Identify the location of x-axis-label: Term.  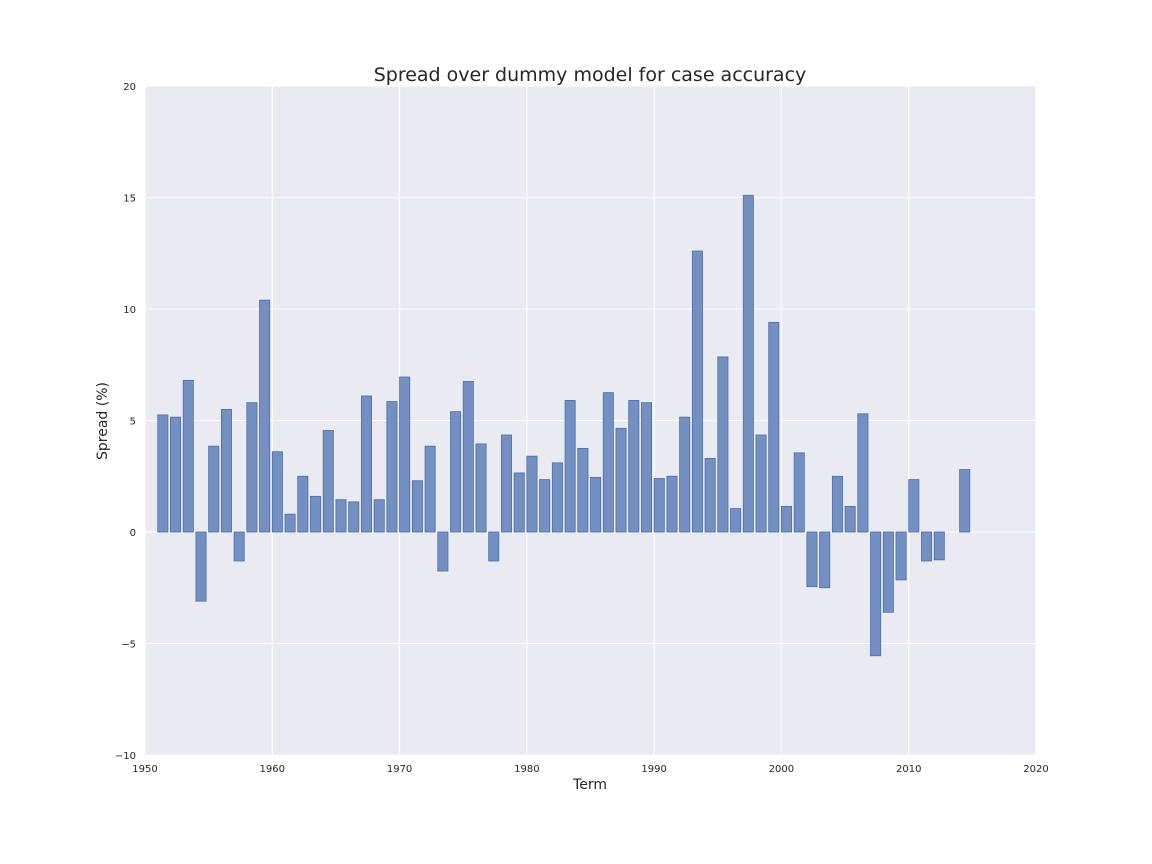
(589, 785).